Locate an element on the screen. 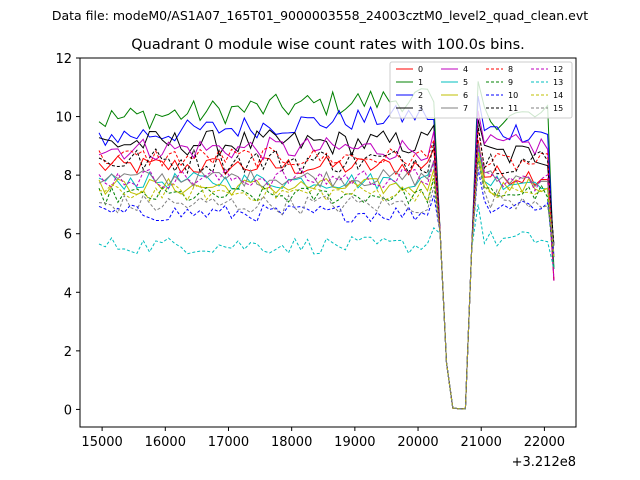  x-tick-label: 15000 is located at coordinates (101, 442).